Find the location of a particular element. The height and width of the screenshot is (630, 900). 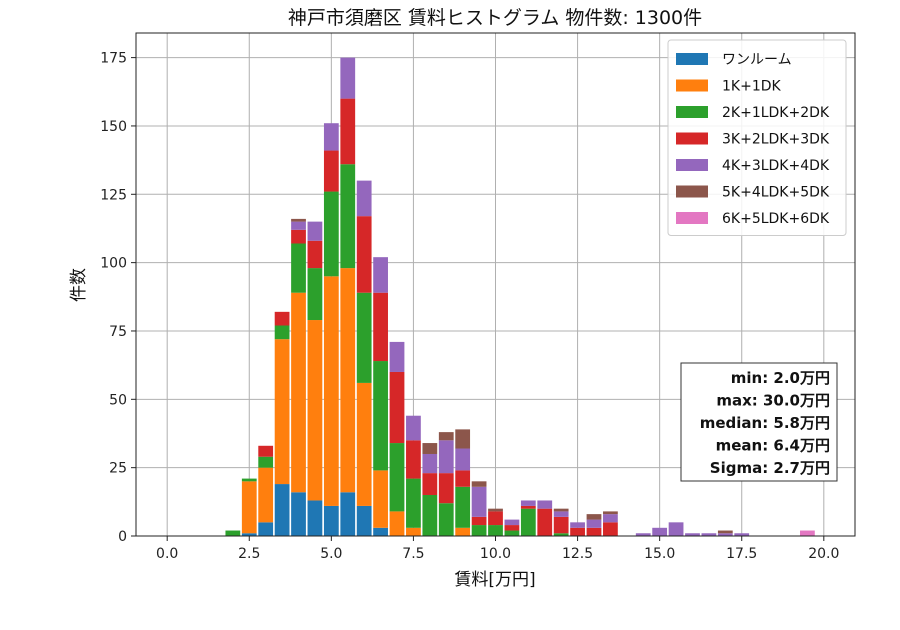

legend-frame is located at coordinates (757, 137).